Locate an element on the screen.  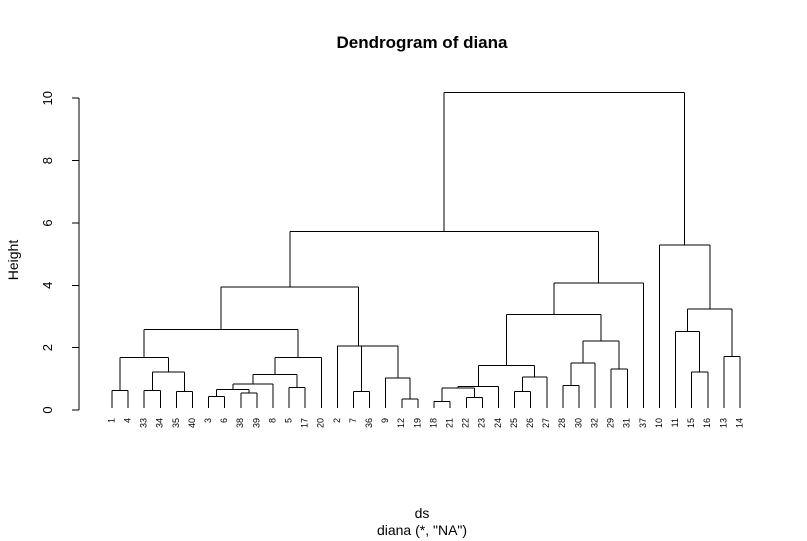
leaf-label: 33 is located at coordinates (144, 423).